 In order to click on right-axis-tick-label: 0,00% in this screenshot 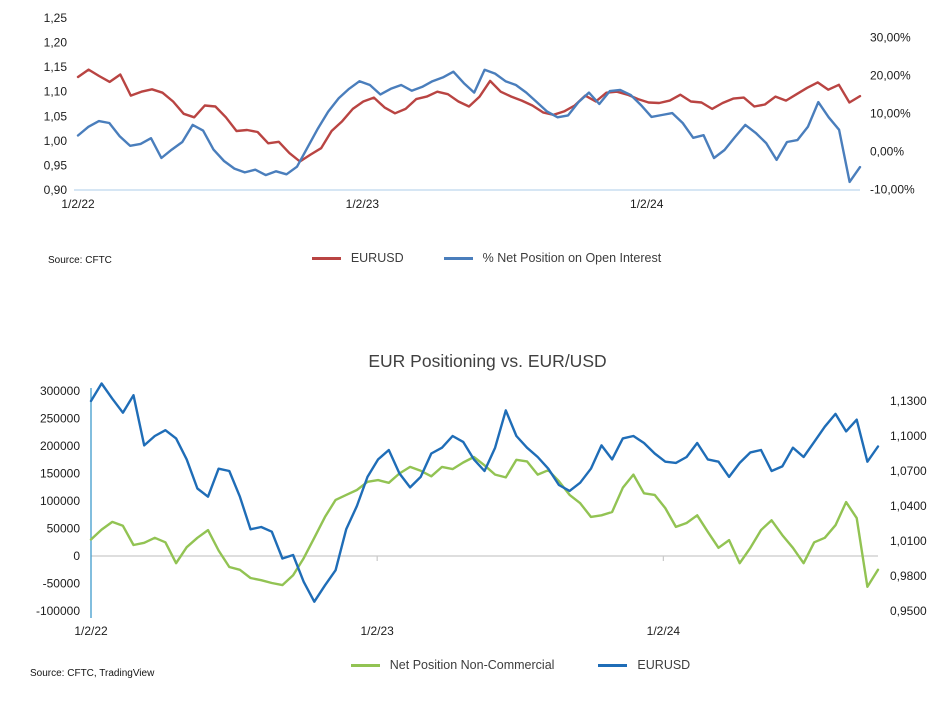, I will do `click(887, 152)`.